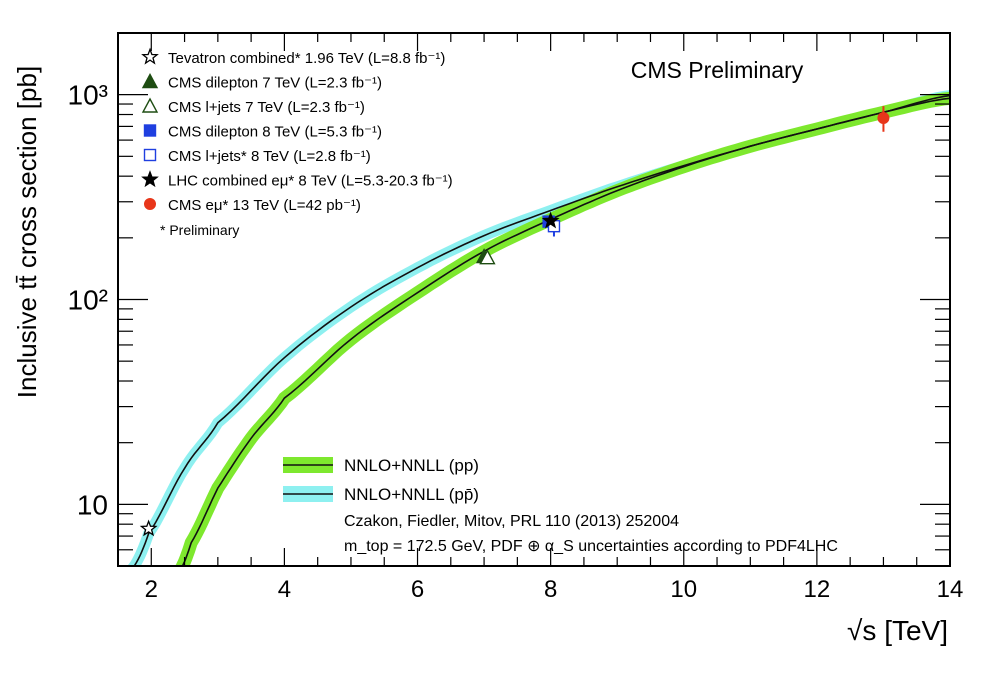 Image resolution: width=1000 pixels, height=676 pixels. What do you see at coordinates (411, 465) in the screenshot?
I see `legend-series-label-0: NNLO+NNLL (pp)` at bounding box center [411, 465].